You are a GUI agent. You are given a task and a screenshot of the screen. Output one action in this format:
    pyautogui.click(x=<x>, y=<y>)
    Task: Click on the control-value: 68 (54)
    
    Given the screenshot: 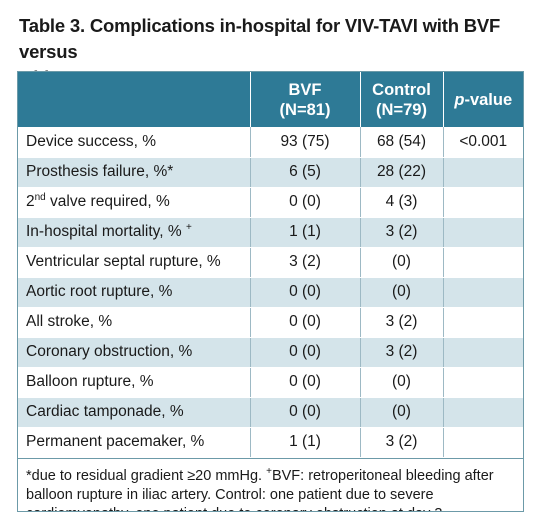 What is the action you would take?
    pyautogui.click(x=402, y=142)
    